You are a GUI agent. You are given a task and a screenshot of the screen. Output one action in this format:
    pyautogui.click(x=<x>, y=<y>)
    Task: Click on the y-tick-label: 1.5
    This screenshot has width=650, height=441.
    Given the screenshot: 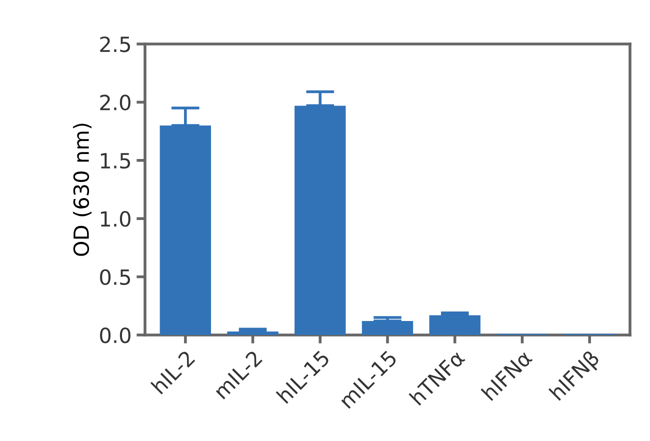 What is the action you would take?
    pyautogui.click(x=115, y=161)
    